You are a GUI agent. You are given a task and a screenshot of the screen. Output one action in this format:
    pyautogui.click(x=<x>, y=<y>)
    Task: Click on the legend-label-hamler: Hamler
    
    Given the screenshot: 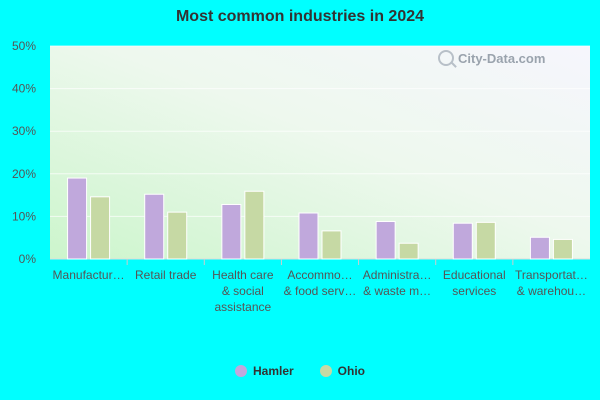 What is the action you would take?
    pyautogui.click(x=273, y=371)
    